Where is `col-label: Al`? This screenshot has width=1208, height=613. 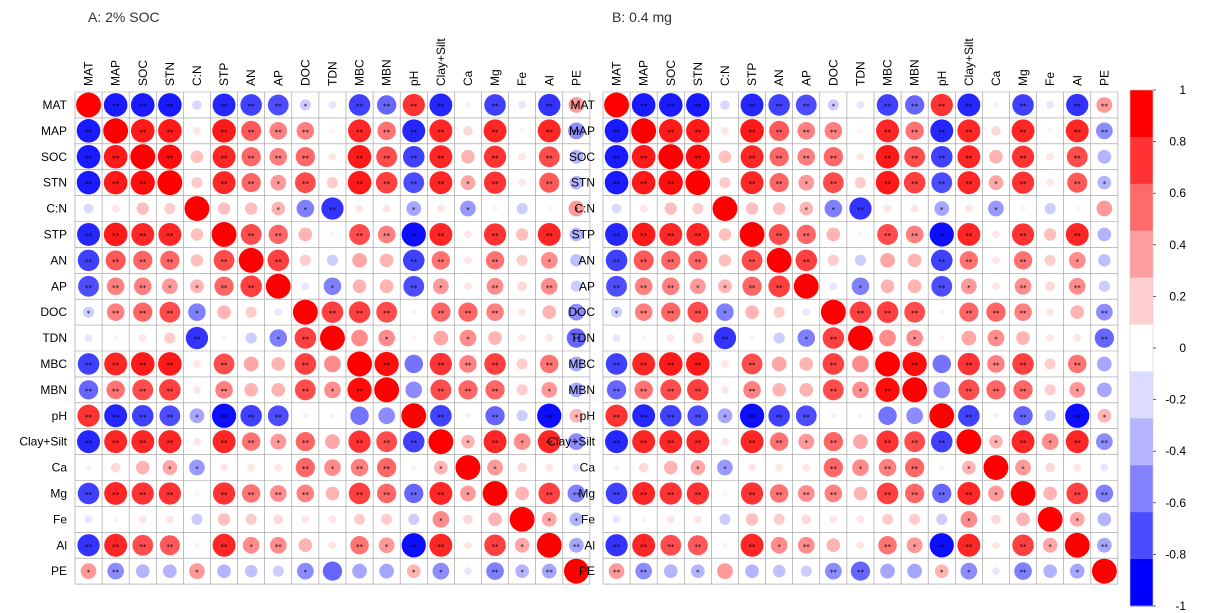 col-label: Al is located at coordinates (549, 80).